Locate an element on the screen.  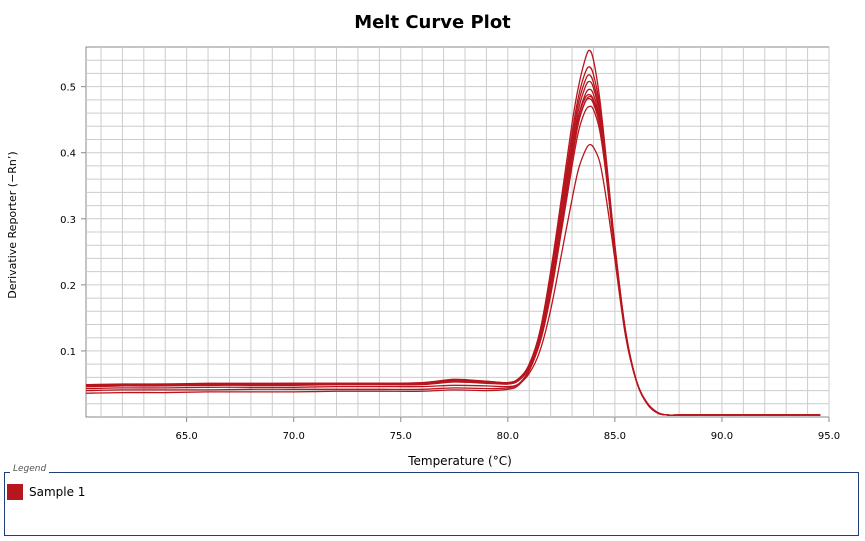
chart-title: Melt Curve Plot is located at coordinates (432, 22).